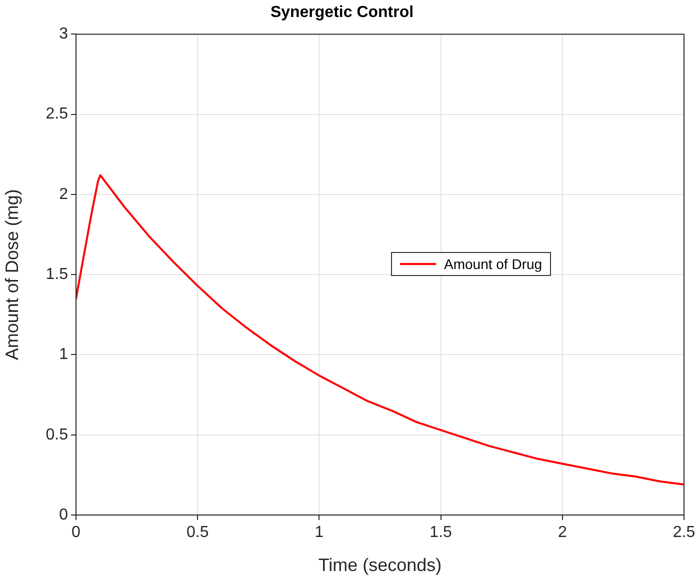 The image size is (699, 581). What do you see at coordinates (63, 355) in the screenshot?
I see `y-tick-label: 1` at bounding box center [63, 355].